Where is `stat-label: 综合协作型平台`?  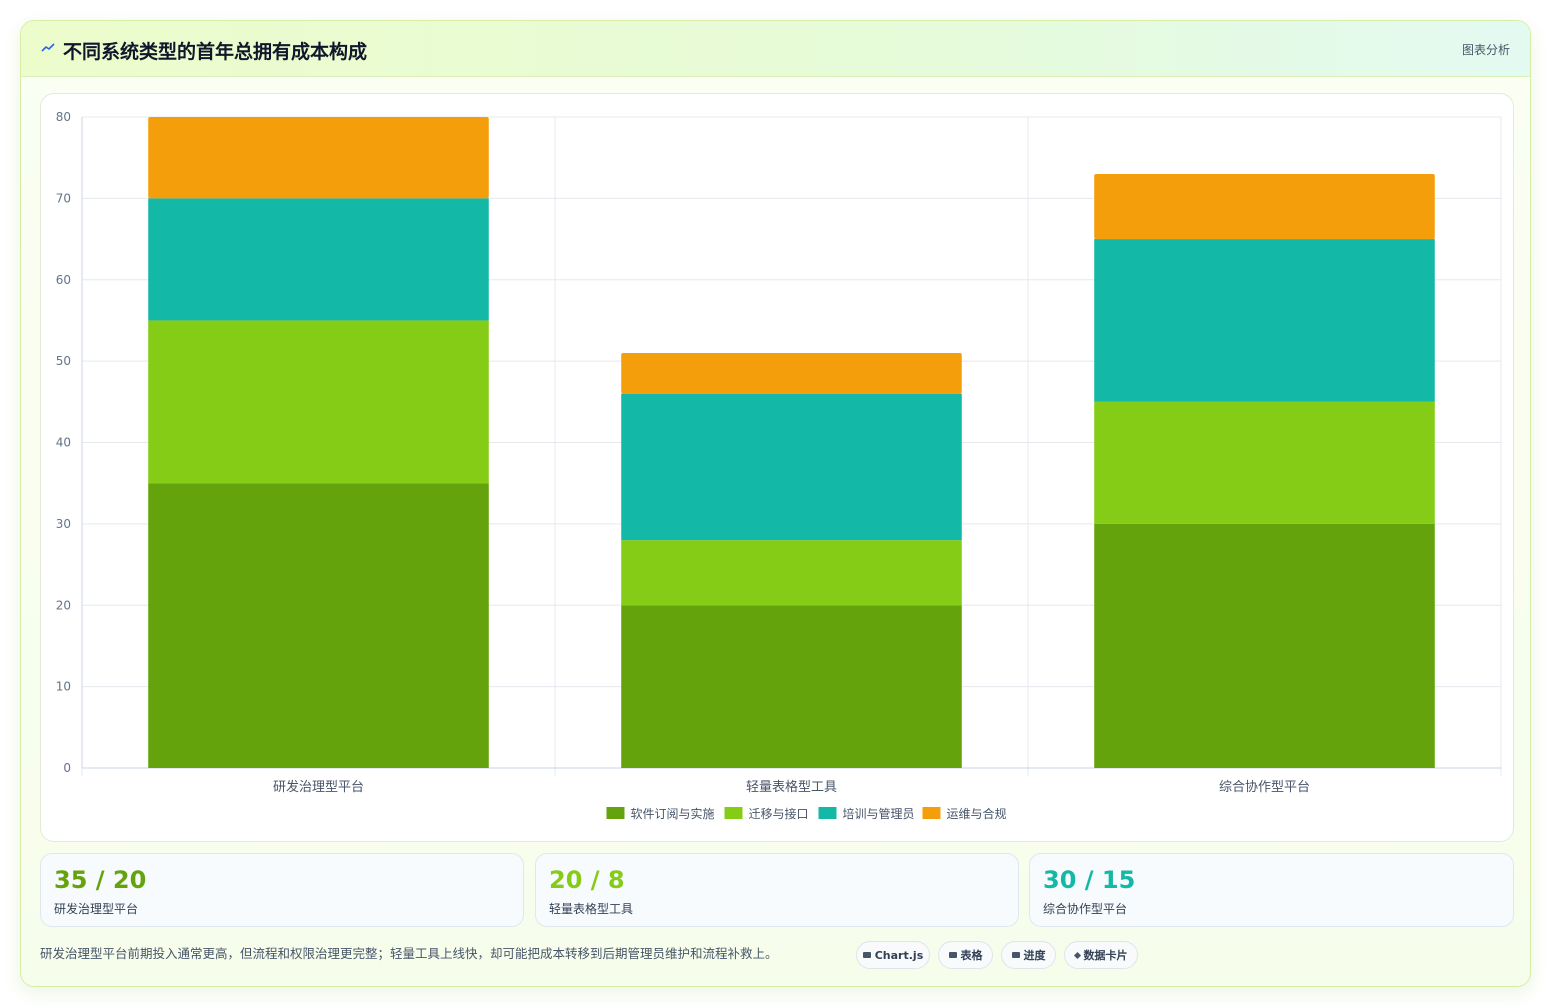 stat-label: 综合协作型平台 is located at coordinates (1085, 909).